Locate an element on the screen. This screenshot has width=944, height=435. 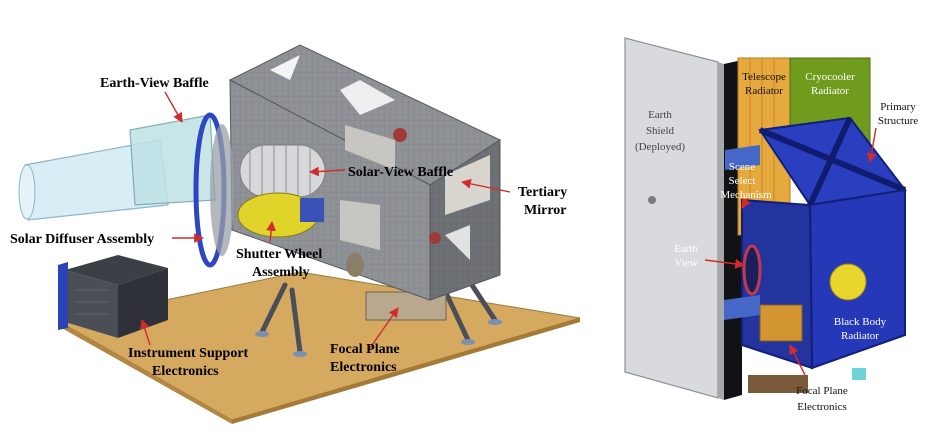
arrow-scene-select is located at coordinates (746, 203).